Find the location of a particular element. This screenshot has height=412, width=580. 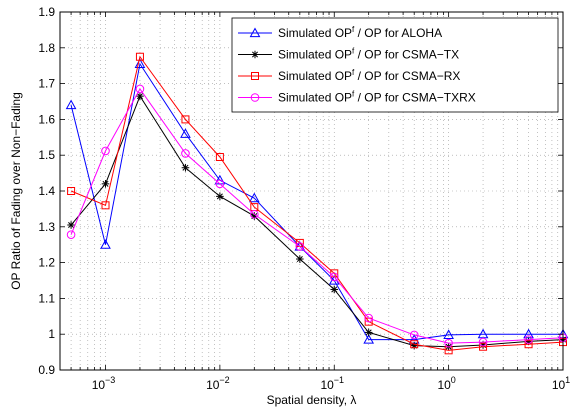

legend-entry: Simulated OPf / OP for ALOHA is located at coordinates (340, 32).